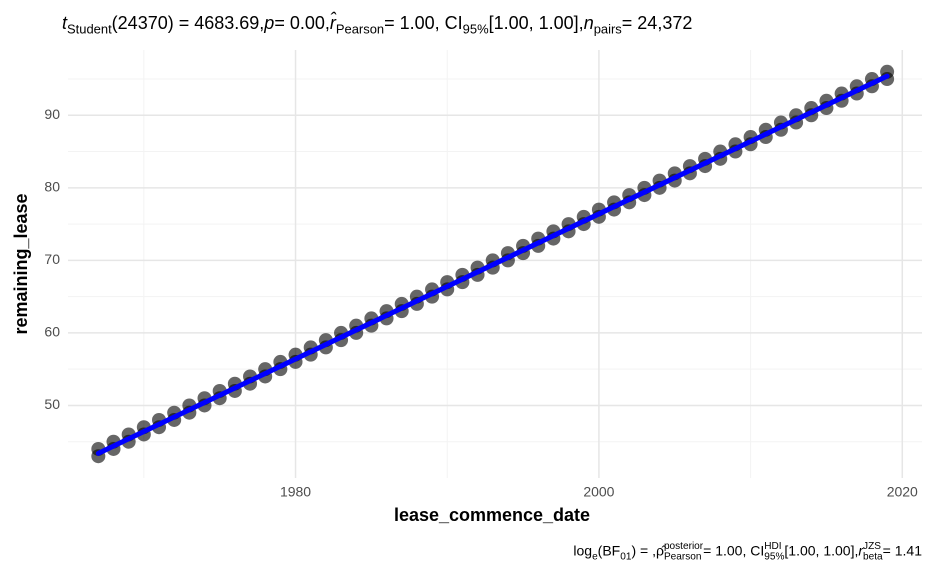 The width and height of the screenshot is (934, 577). Describe the element at coordinates (902, 492) in the screenshot. I see `x-tick-label: 2020` at that location.